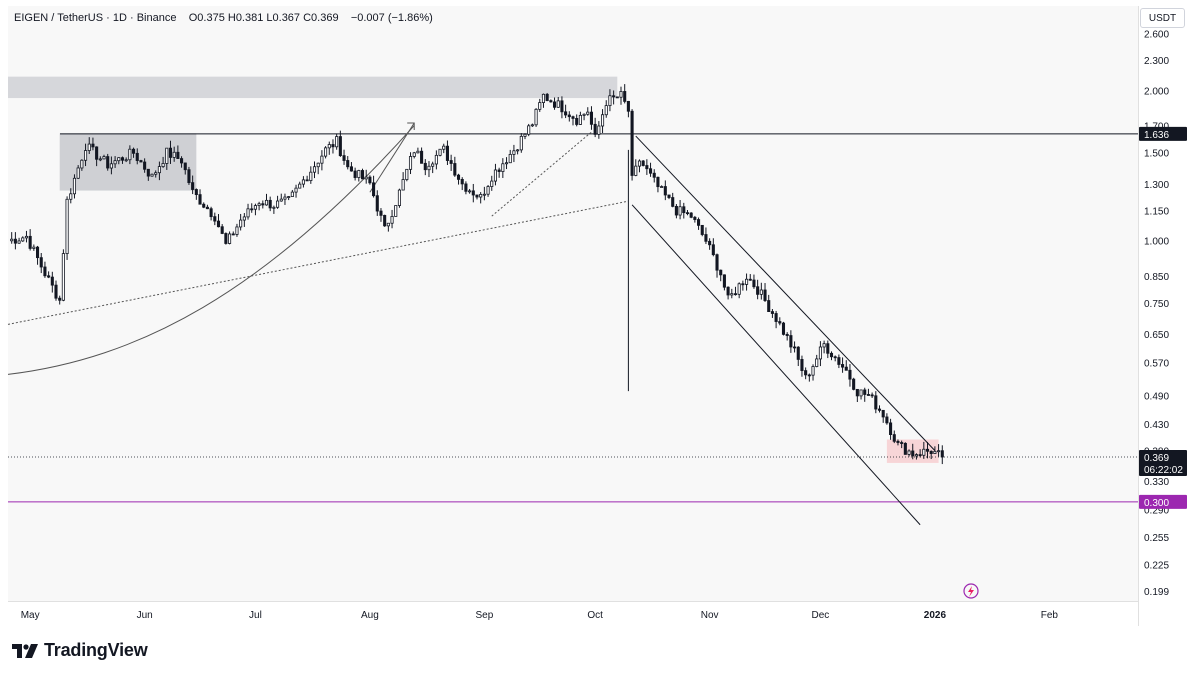 The height and width of the screenshot is (675, 1200). Describe the element at coordinates (1163, 501) in the screenshot. I see `support-badge-bg` at that location.